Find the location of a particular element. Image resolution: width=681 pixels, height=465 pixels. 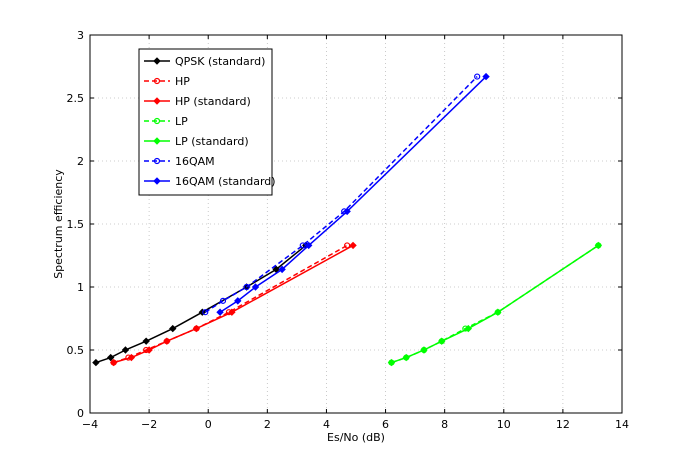

x-tick-label: 12 is located at coordinates (563, 424).